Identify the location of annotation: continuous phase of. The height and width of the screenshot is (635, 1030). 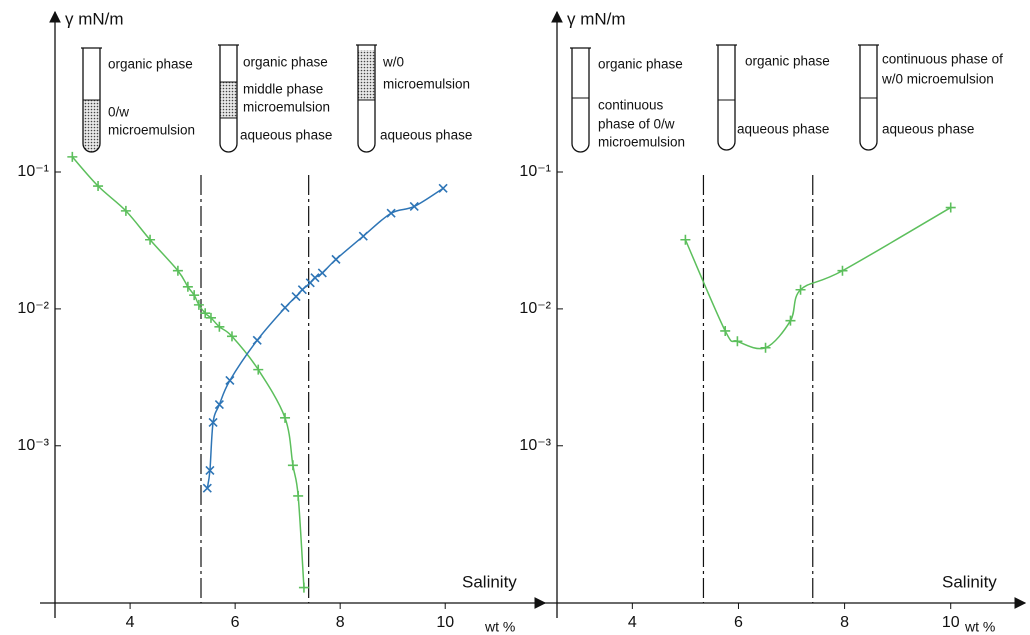
(942, 59).